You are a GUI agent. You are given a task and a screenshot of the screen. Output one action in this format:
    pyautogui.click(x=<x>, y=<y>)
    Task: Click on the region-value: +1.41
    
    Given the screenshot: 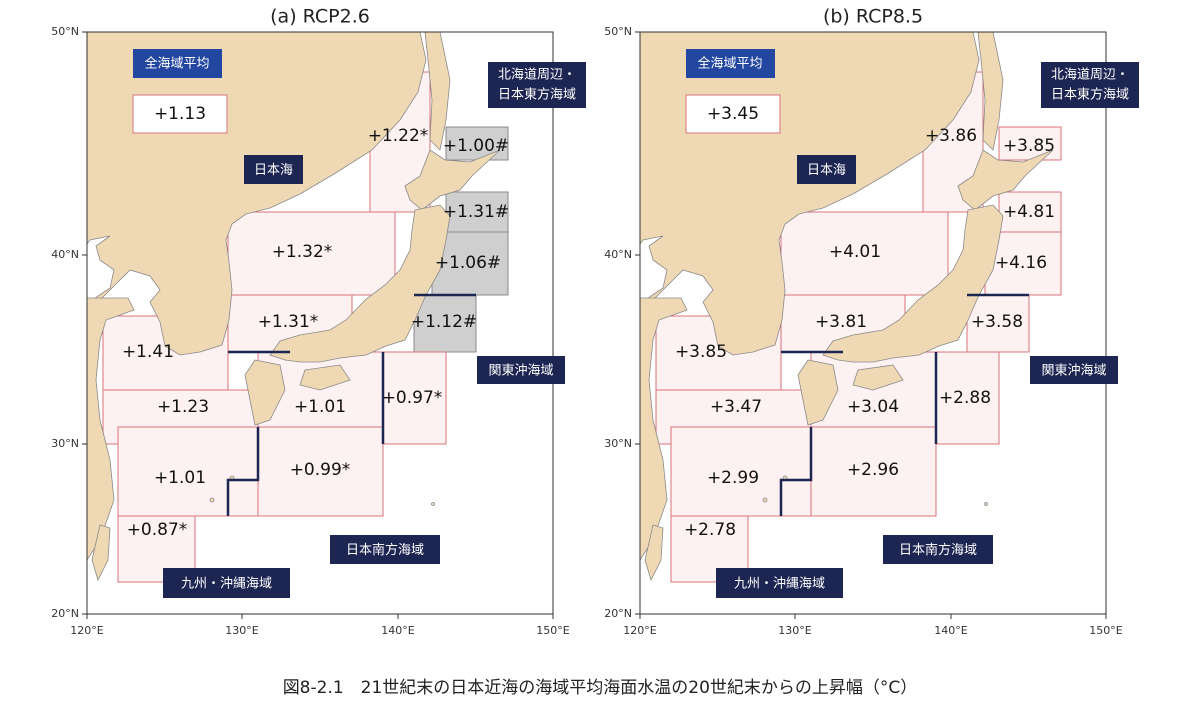 What is the action you would take?
    pyautogui.click(x=148, y=352)
    